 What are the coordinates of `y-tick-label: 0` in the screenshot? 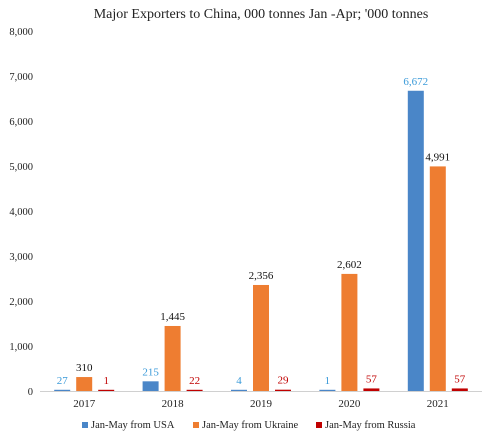 It's located at (30, 392).